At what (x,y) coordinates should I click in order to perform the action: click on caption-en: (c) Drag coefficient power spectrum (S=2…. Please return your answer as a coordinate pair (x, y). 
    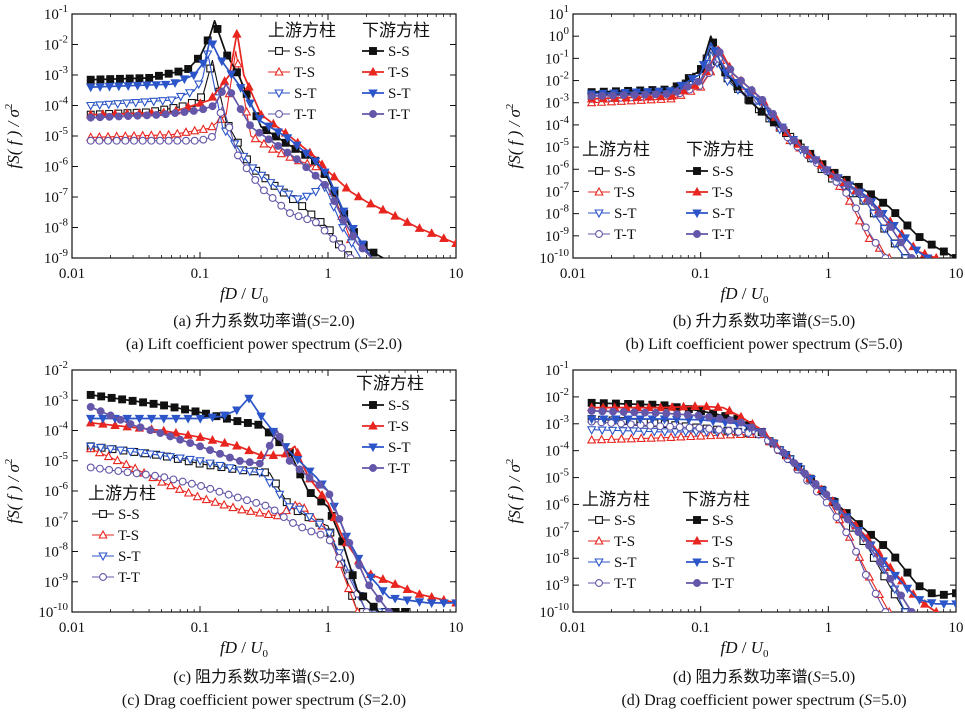
    Looking at the image, I should click on (264, 700).